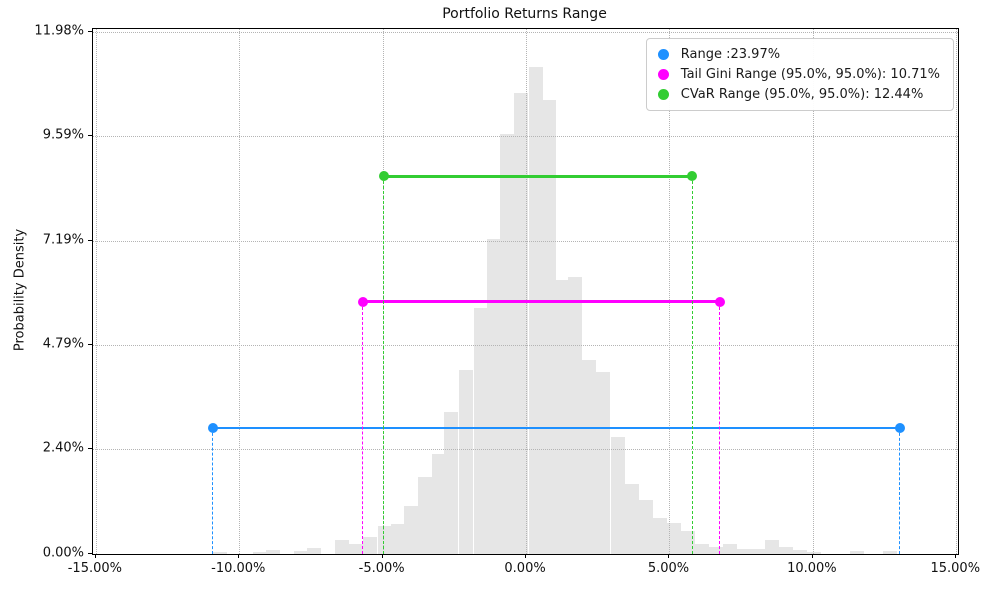  Describe the element at coordinates (525, 568) in the screenshot. I see `x-tick-label: 0.00%` at that location.